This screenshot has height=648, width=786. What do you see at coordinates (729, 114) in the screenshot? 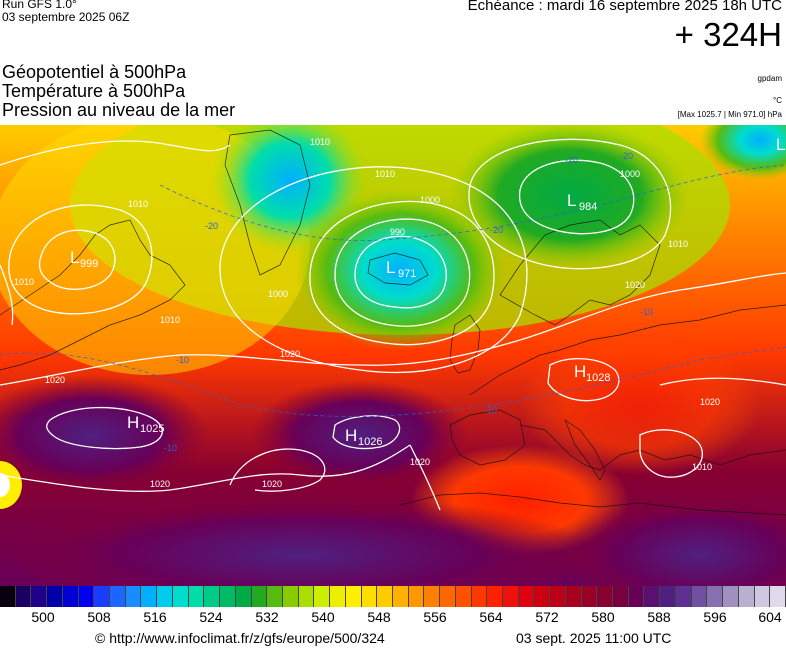
I see `unit-pressure-range: [Max 1025.7 | Min 971.0] hPa` at bounding box center [729, 114].